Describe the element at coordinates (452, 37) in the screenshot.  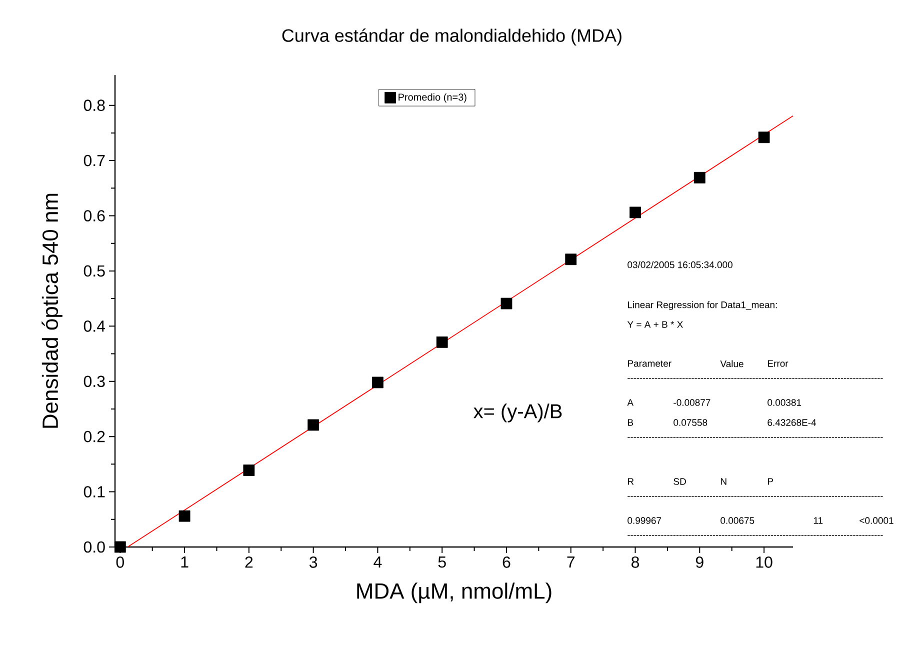
I see `chart-title: Curva estándar de malondialdehido (MDA)` at that location.